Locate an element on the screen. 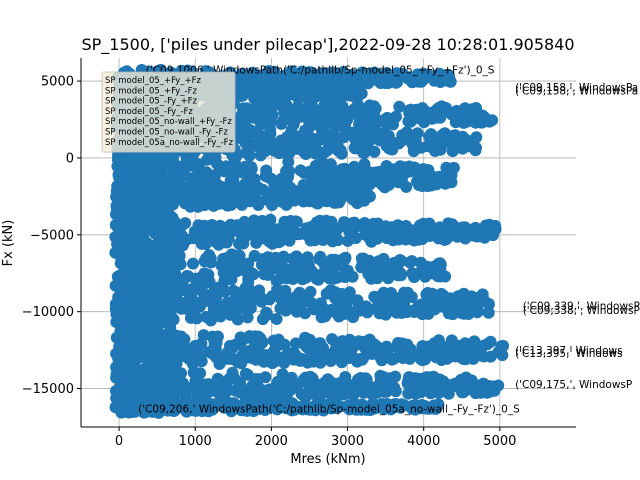 This screenshot has height=480, width=640. legend-entry: SP model_05_-Fy_-Fz is located at coordinates (149, 112).